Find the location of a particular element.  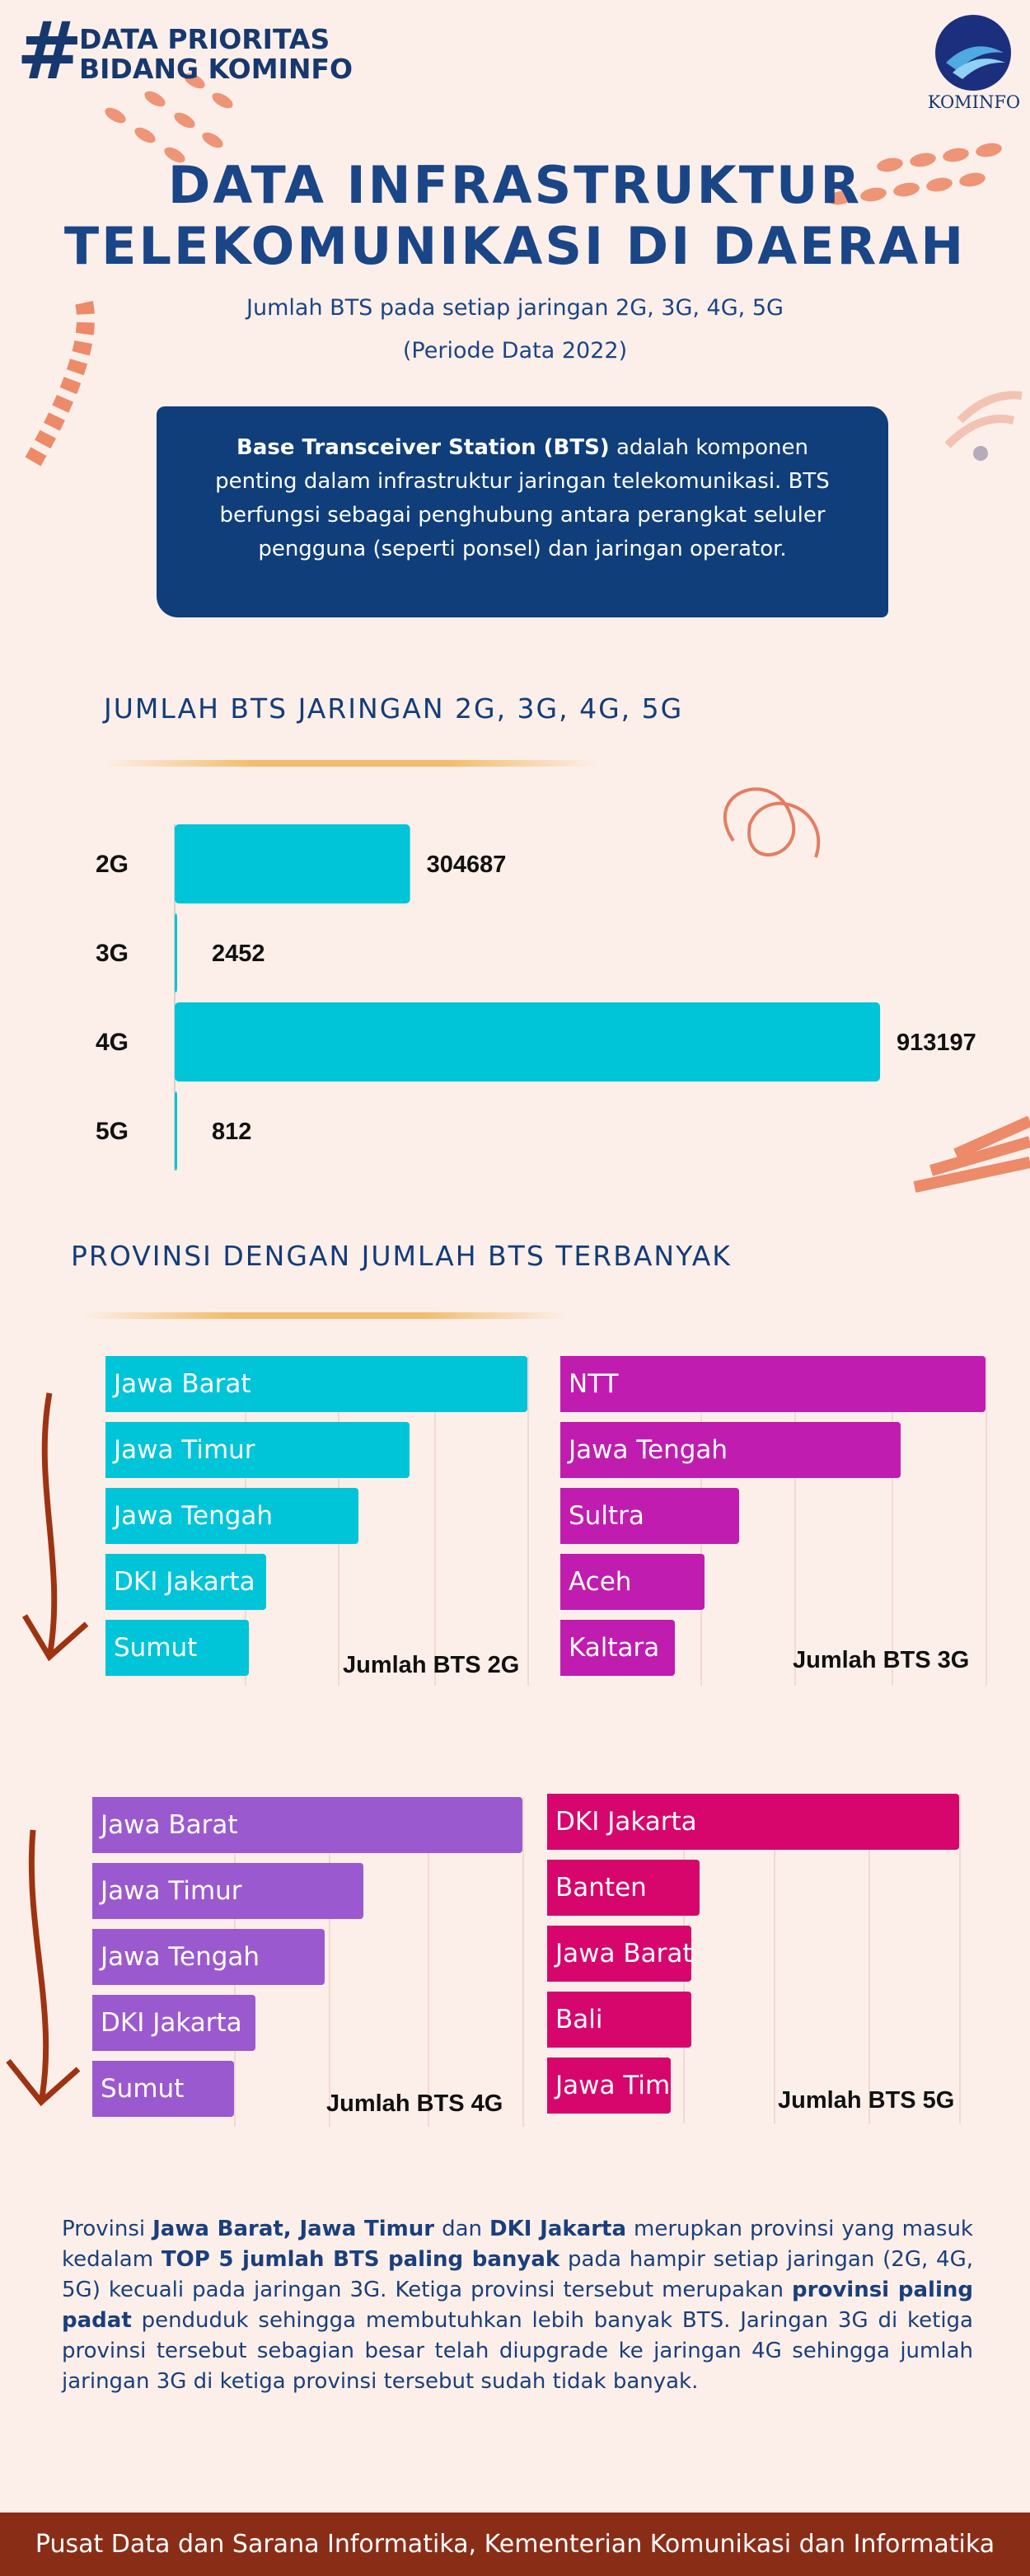

province-chart-4: DKI Jakarta Banten Jawa Barat Bali Jawa Tim is located at coordinates (754, 1959).